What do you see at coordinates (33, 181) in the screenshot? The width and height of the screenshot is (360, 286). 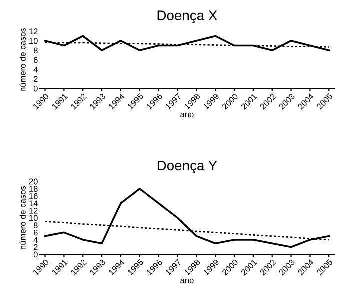 I see `y-tick-label: 20` at bounding box center [33, 181].